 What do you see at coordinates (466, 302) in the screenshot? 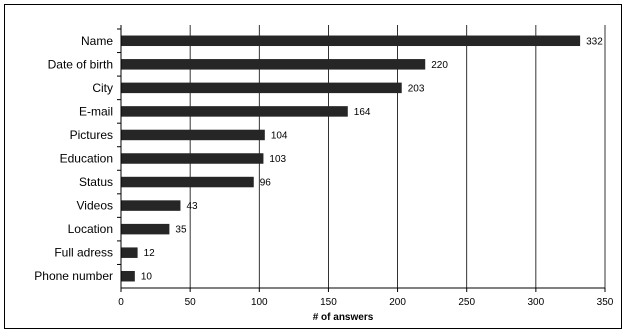
I see `x-tick-label: 250` at bounding box center [466, 302].